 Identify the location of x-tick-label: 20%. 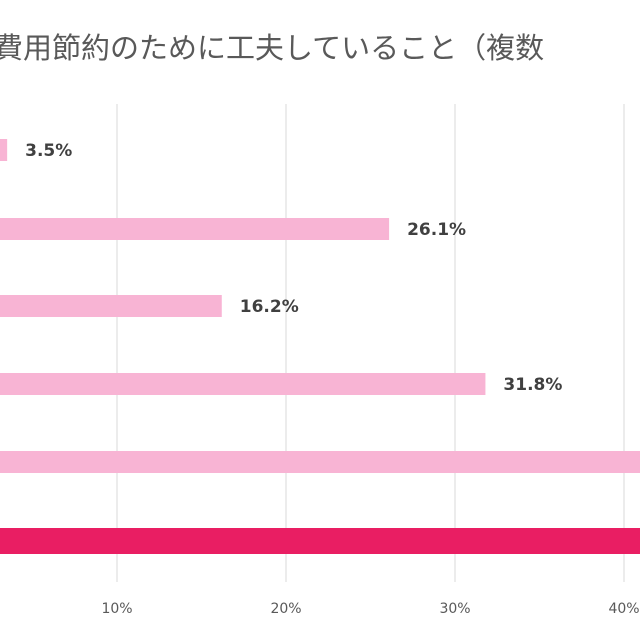
(285, 609).